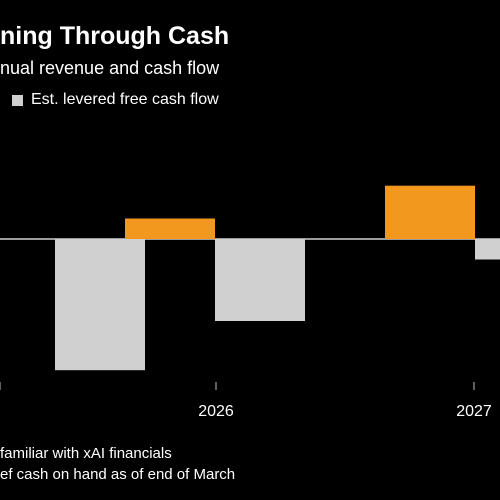 This screenshot has height=500, width=500. What do you see at coordinates (17, 100) in the screenshot?
I see `legend-swatch-cash-flow` at bounding box center [17, 100].